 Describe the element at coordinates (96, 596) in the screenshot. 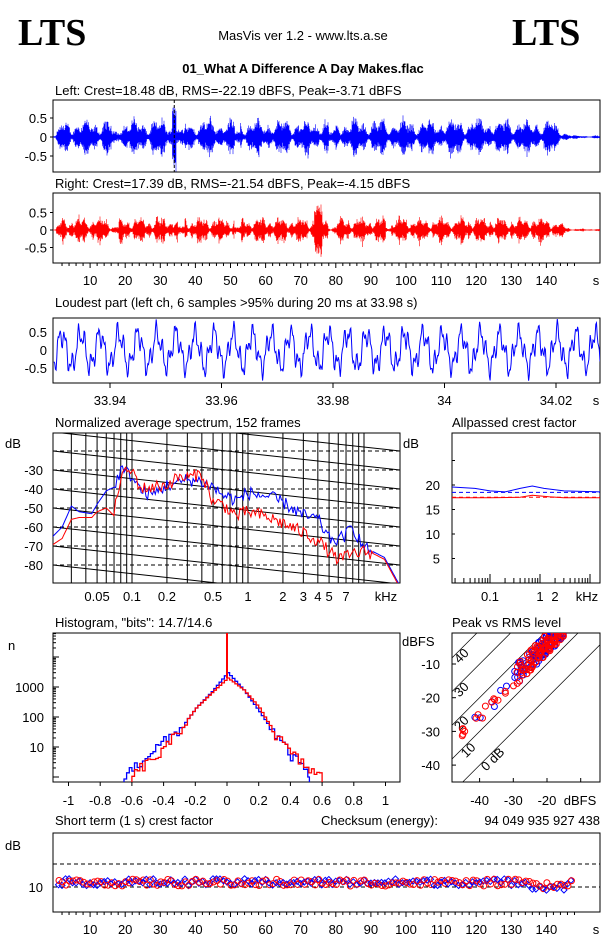

I see `x-tick-label: 0.05` at that location.